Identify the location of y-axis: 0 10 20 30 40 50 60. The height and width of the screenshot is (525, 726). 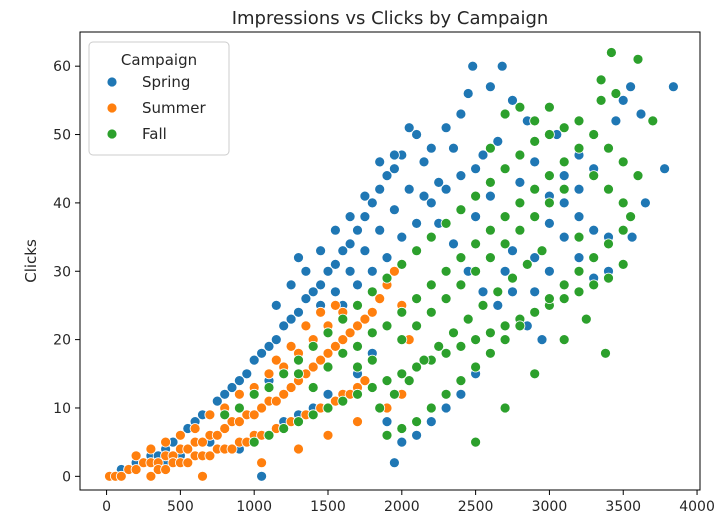
(66, 272).